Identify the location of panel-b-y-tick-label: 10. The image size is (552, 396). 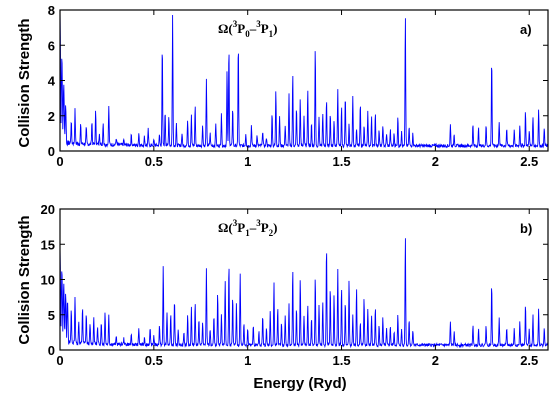
(48, 280).